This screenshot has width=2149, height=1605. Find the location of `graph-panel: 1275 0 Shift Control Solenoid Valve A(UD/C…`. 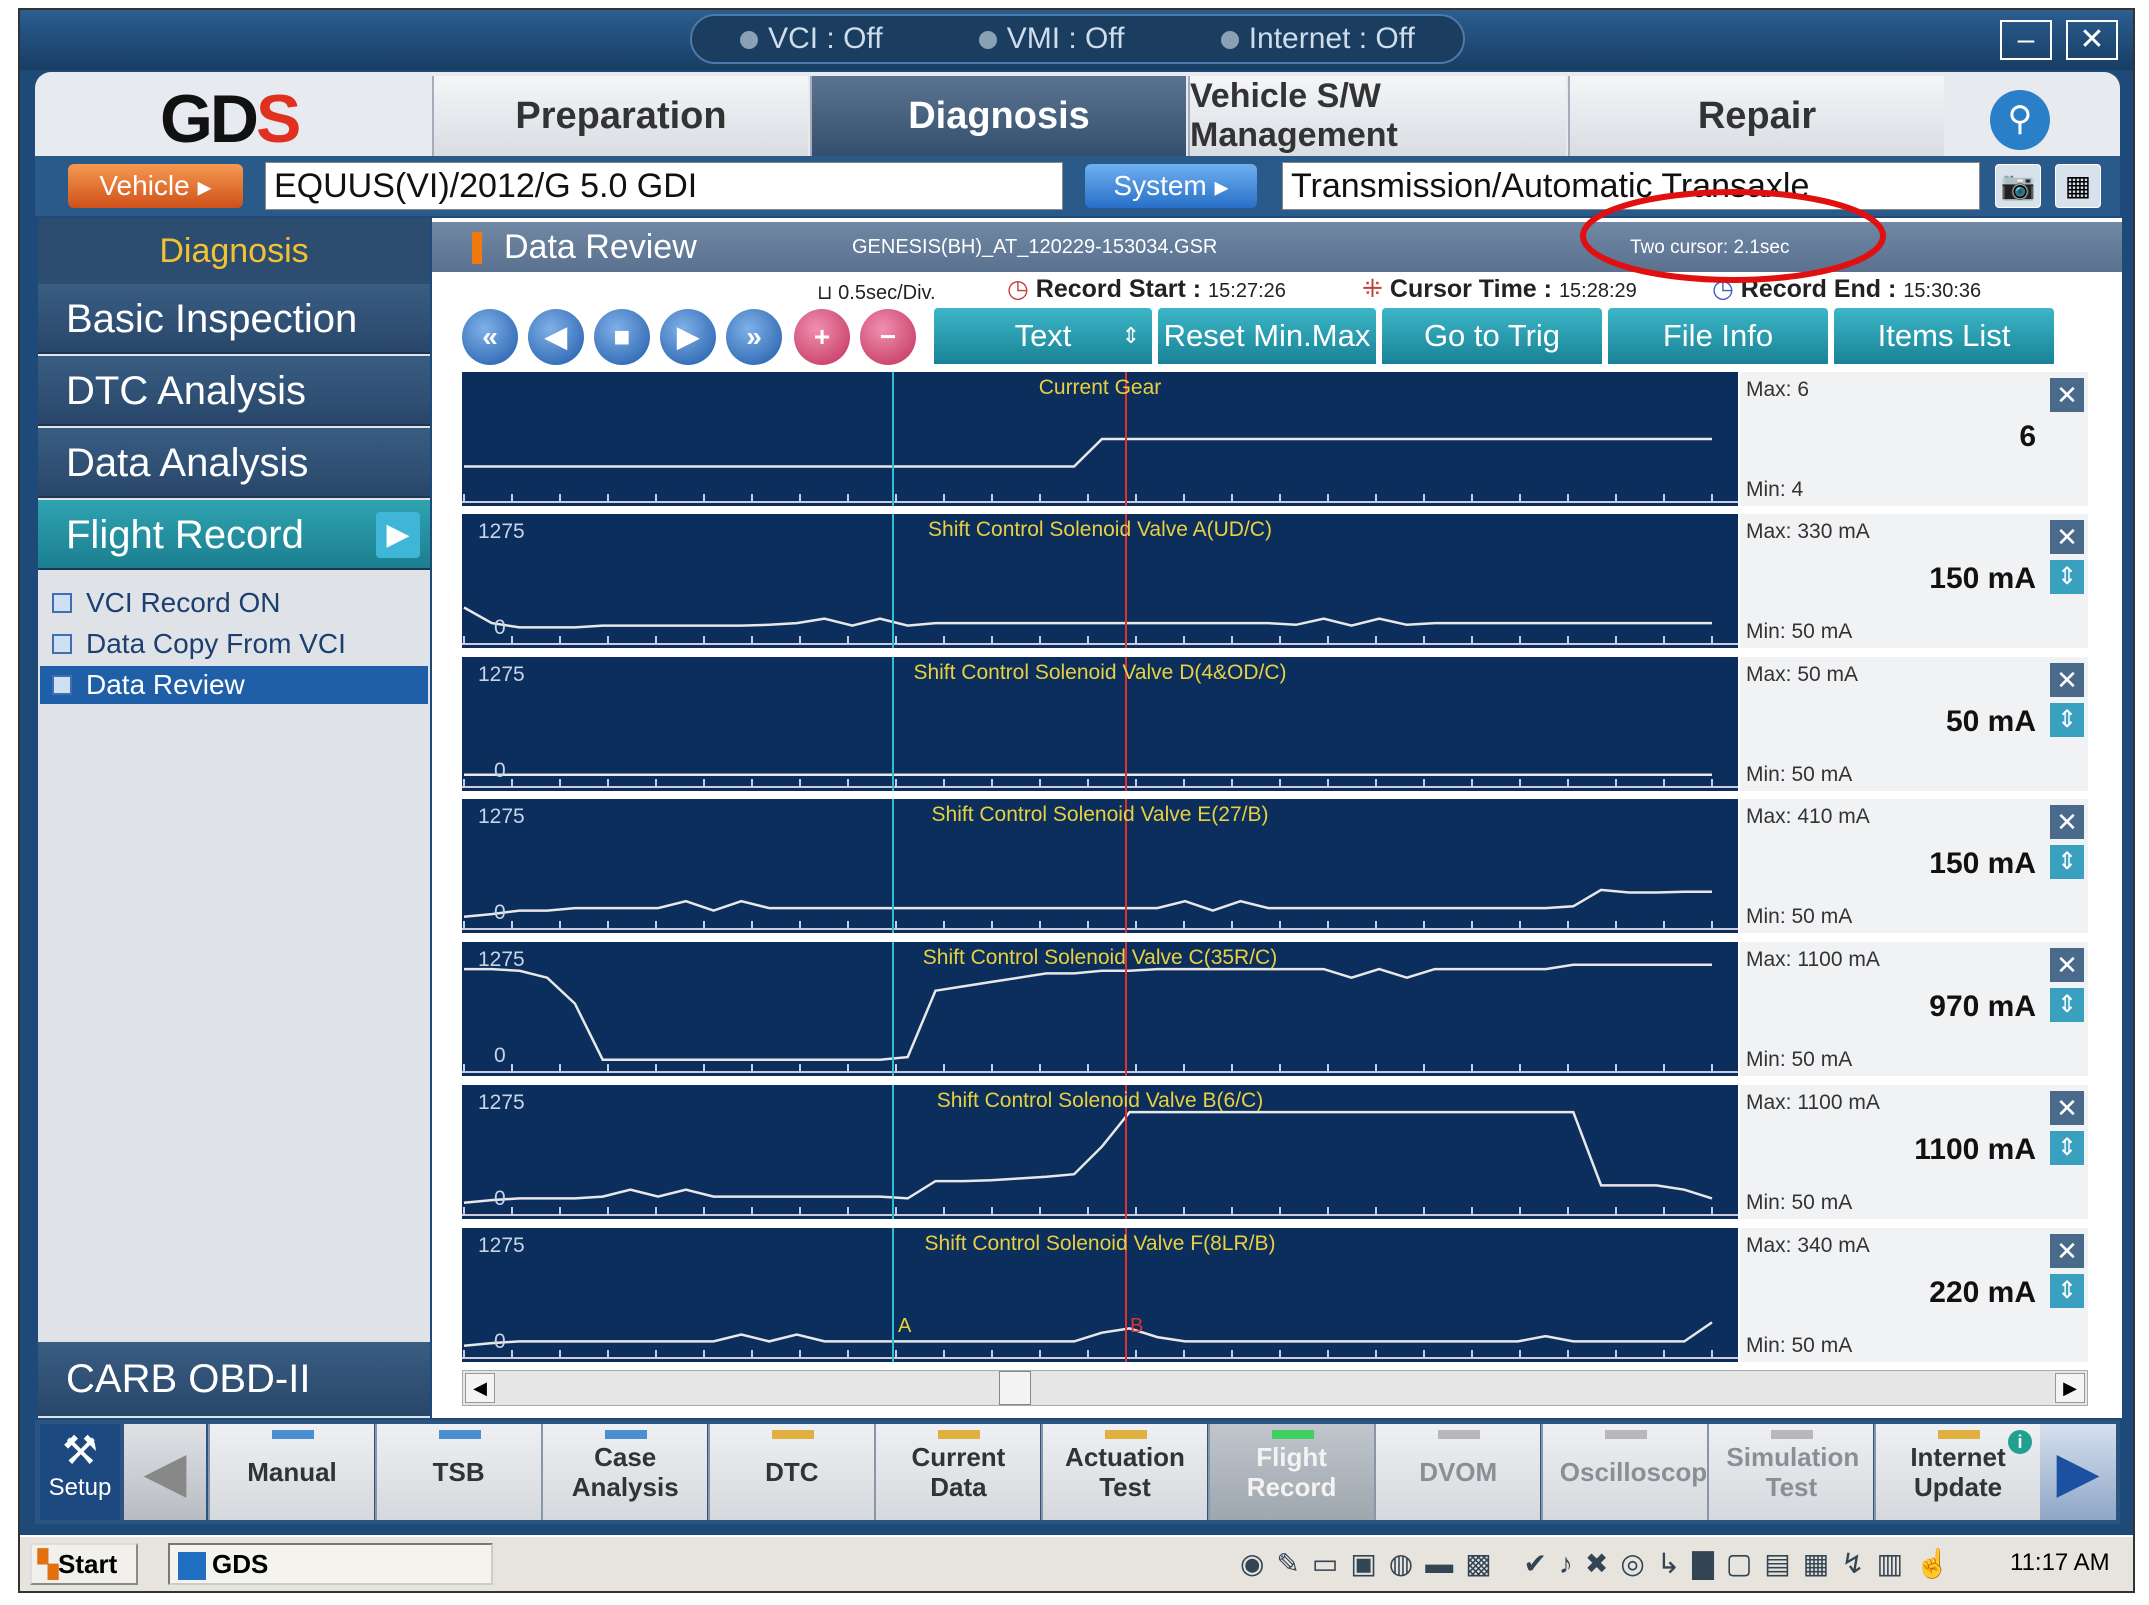

graph-panel: 1275 0 Shift Control Solenoid Valve A(UD/C… is located at coordinates (1100, 581).